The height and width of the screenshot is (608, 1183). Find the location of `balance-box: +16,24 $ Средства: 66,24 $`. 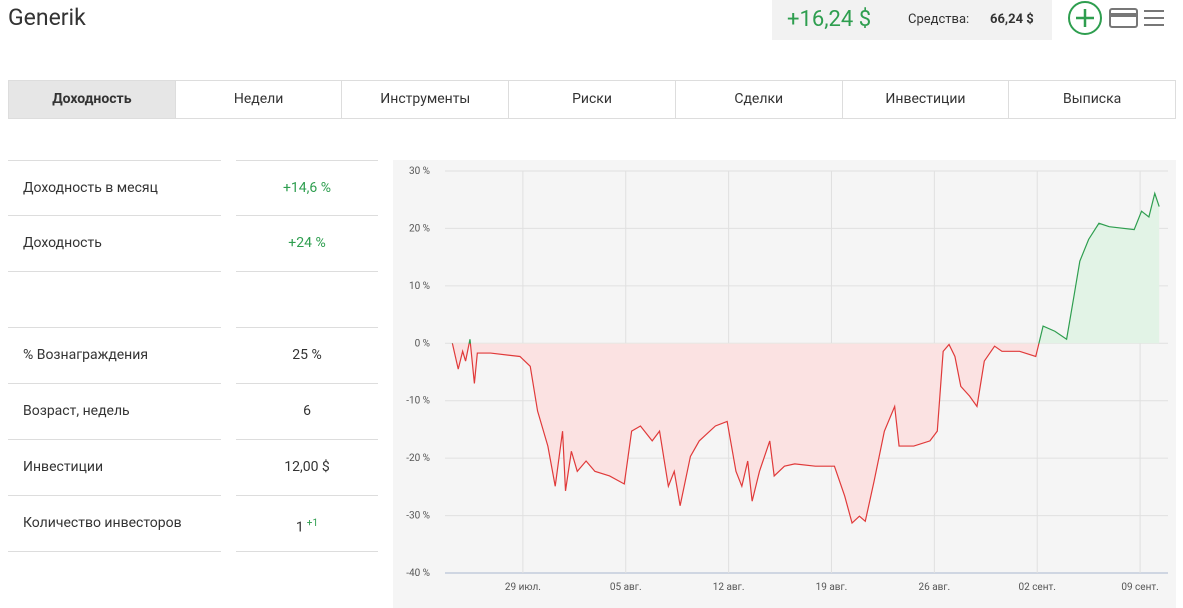

balance-box: +16,24 $ Средства: 66,24 $ is located at coordinates (912, 20).